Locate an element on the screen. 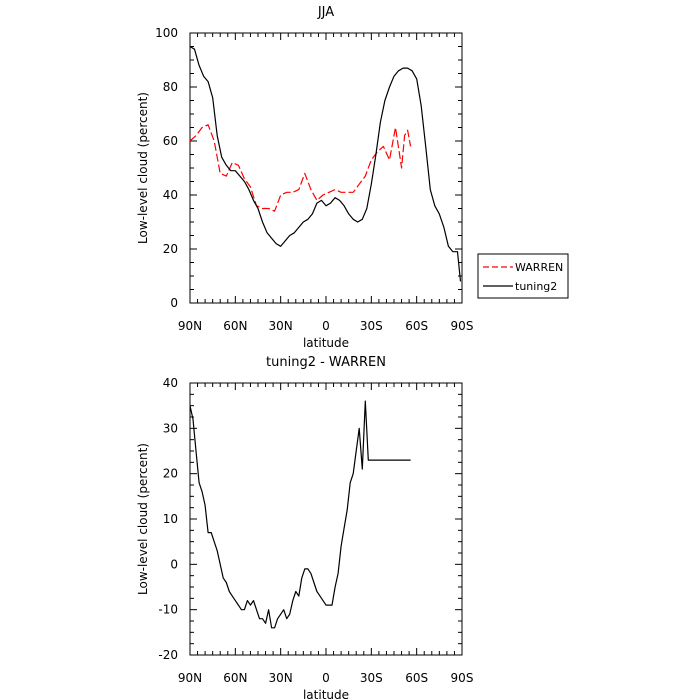  series-line-difference is located at coordinates (300, 514).